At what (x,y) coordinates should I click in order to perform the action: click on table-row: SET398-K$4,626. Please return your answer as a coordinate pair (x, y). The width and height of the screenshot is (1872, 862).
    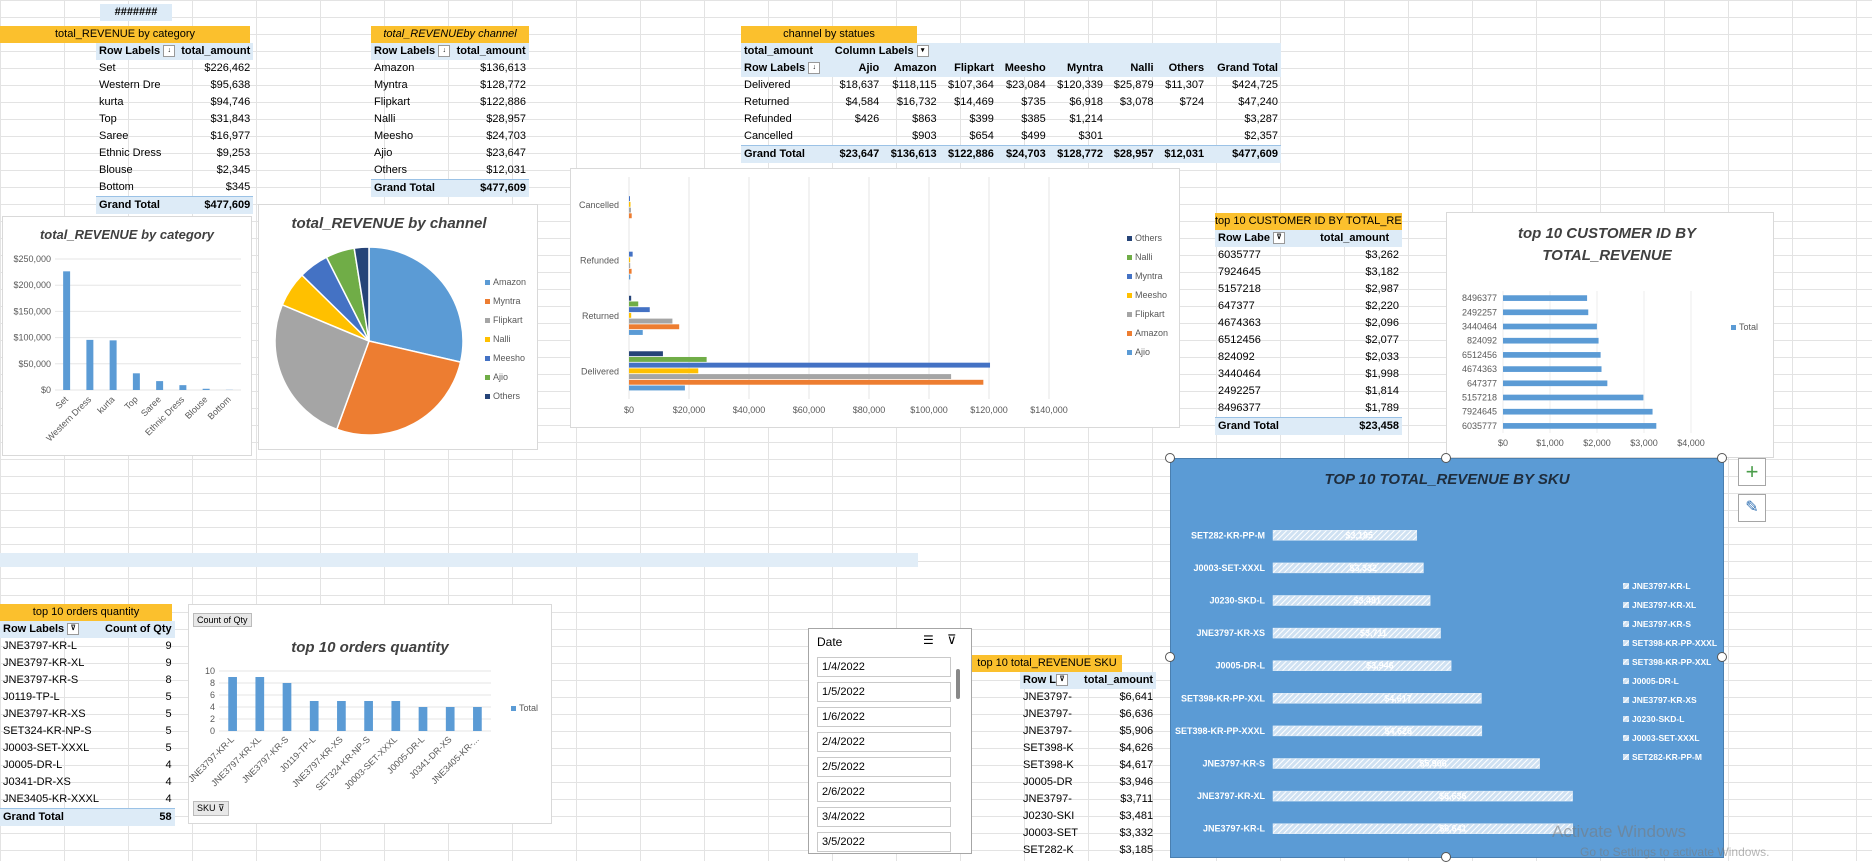
    Looking at the image, I should click on (1088, 748).